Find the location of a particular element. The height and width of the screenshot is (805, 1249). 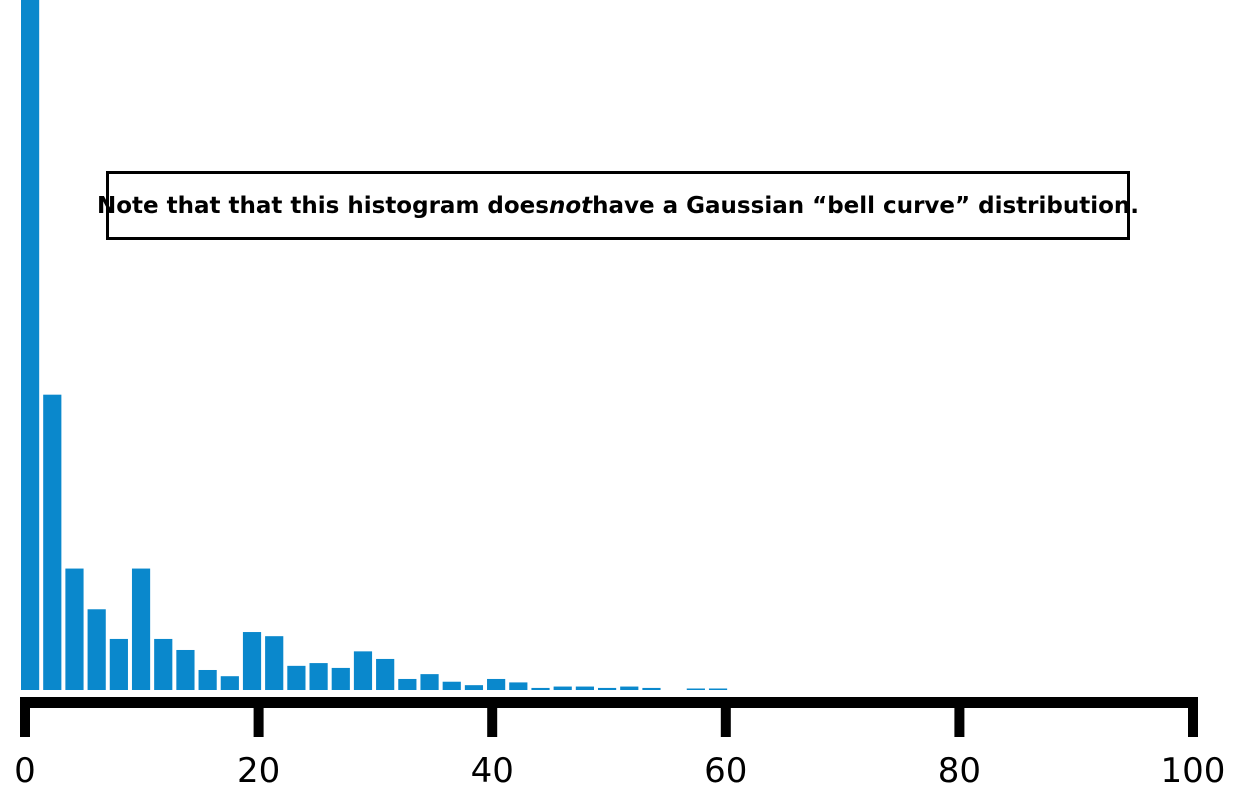

x-tick-label: 80 is located at coordinates (959, 771).